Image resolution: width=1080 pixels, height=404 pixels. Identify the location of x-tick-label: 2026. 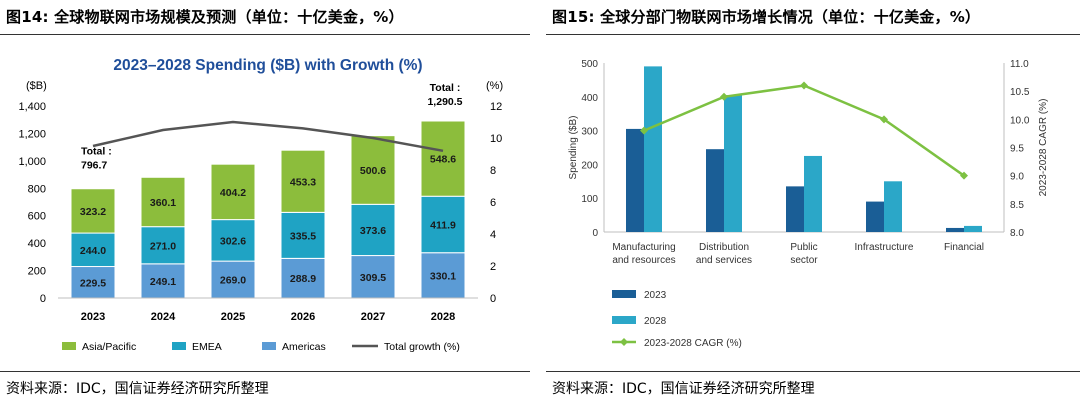
(303, 317).